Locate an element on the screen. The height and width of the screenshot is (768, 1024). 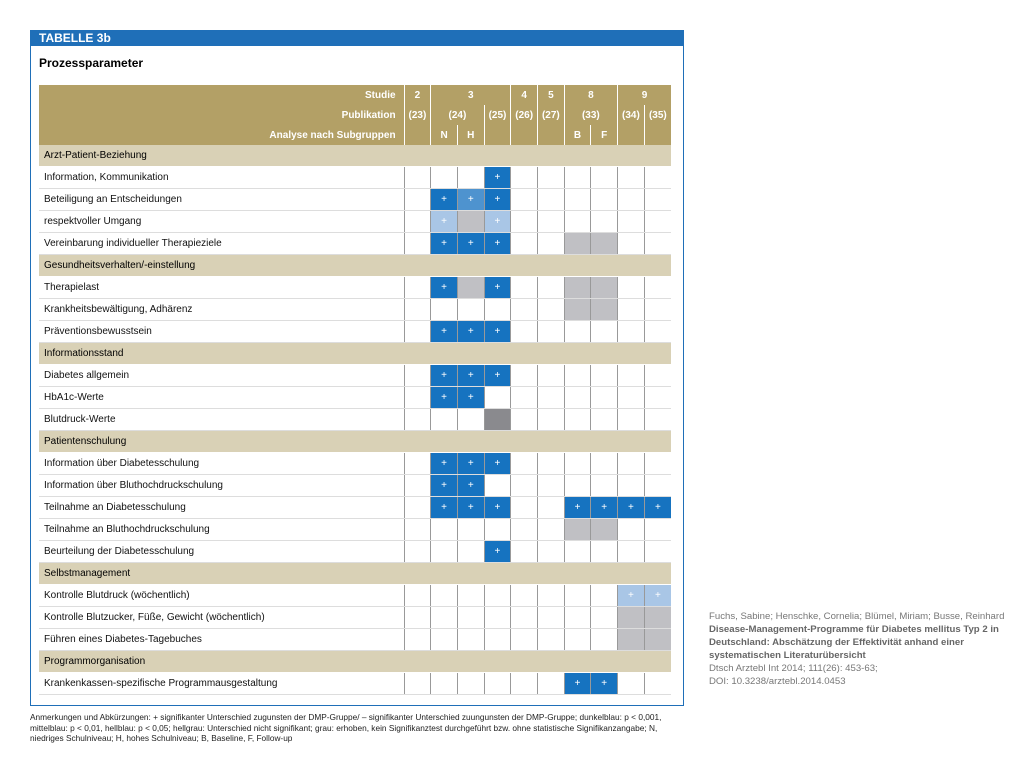
section-row: Gesundheitsverhalten/-einstellung is located at coordinates (355, 265).